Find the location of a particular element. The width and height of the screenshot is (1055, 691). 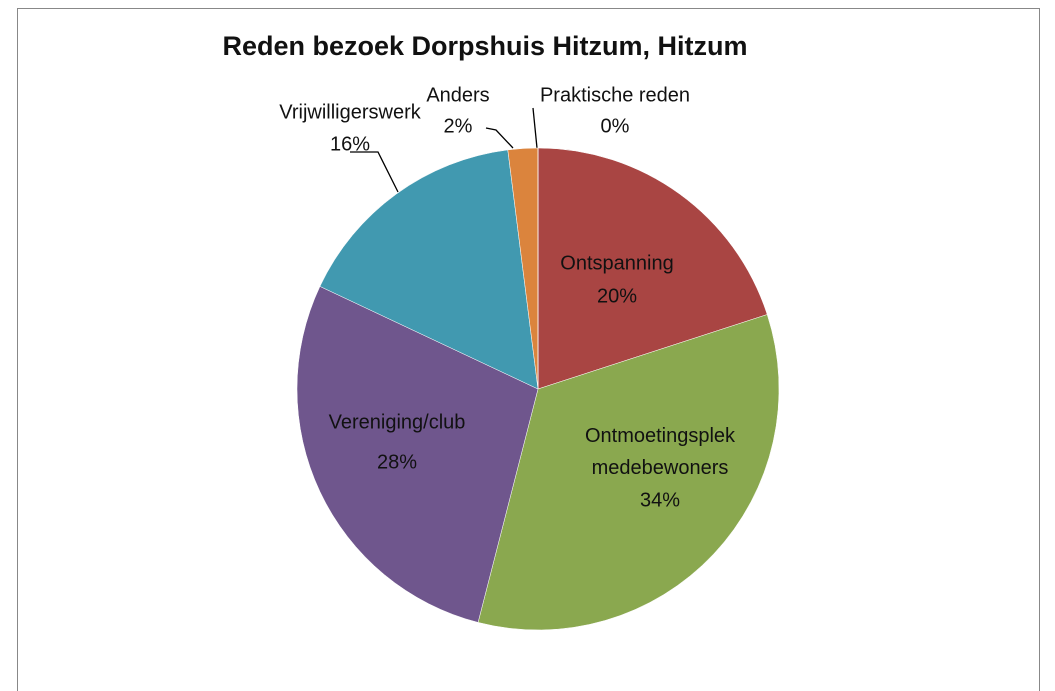

slice-label: Vereniging/club is located at coordinates (397, 422).